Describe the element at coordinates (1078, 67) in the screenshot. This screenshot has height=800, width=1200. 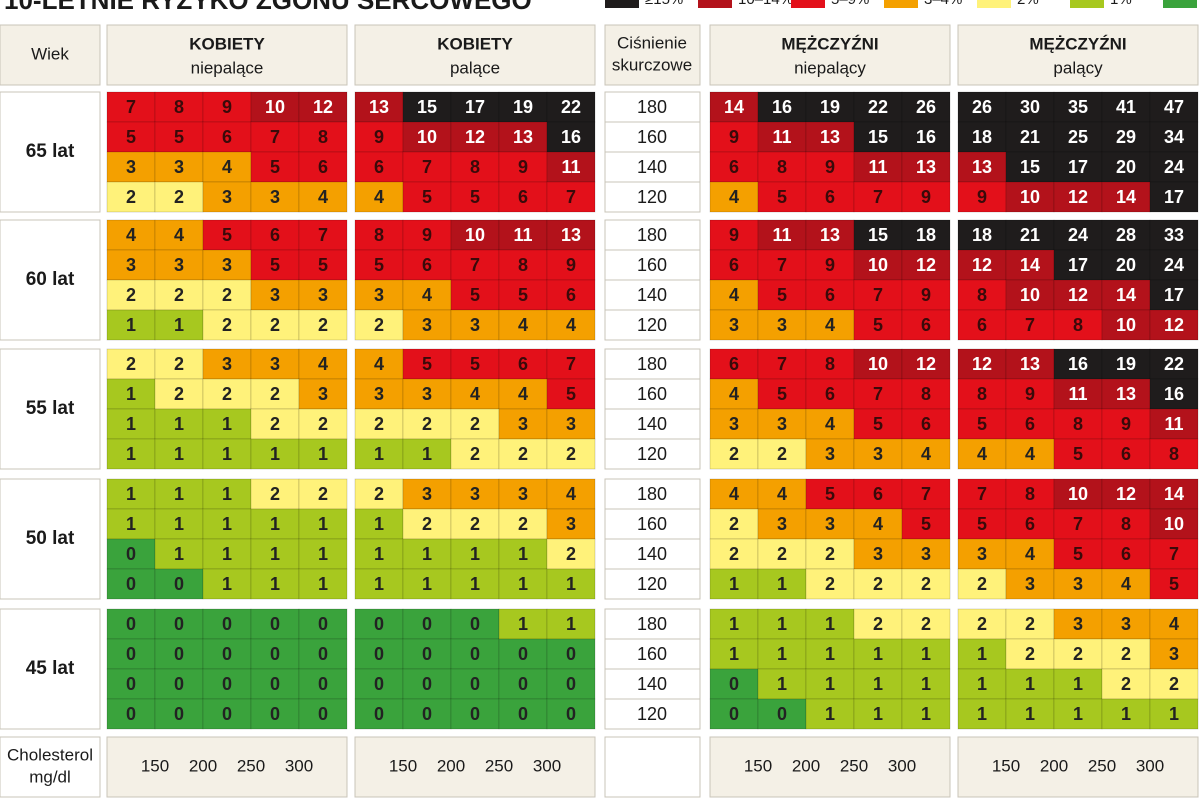
I see `group-subtitle: palący` at that location.